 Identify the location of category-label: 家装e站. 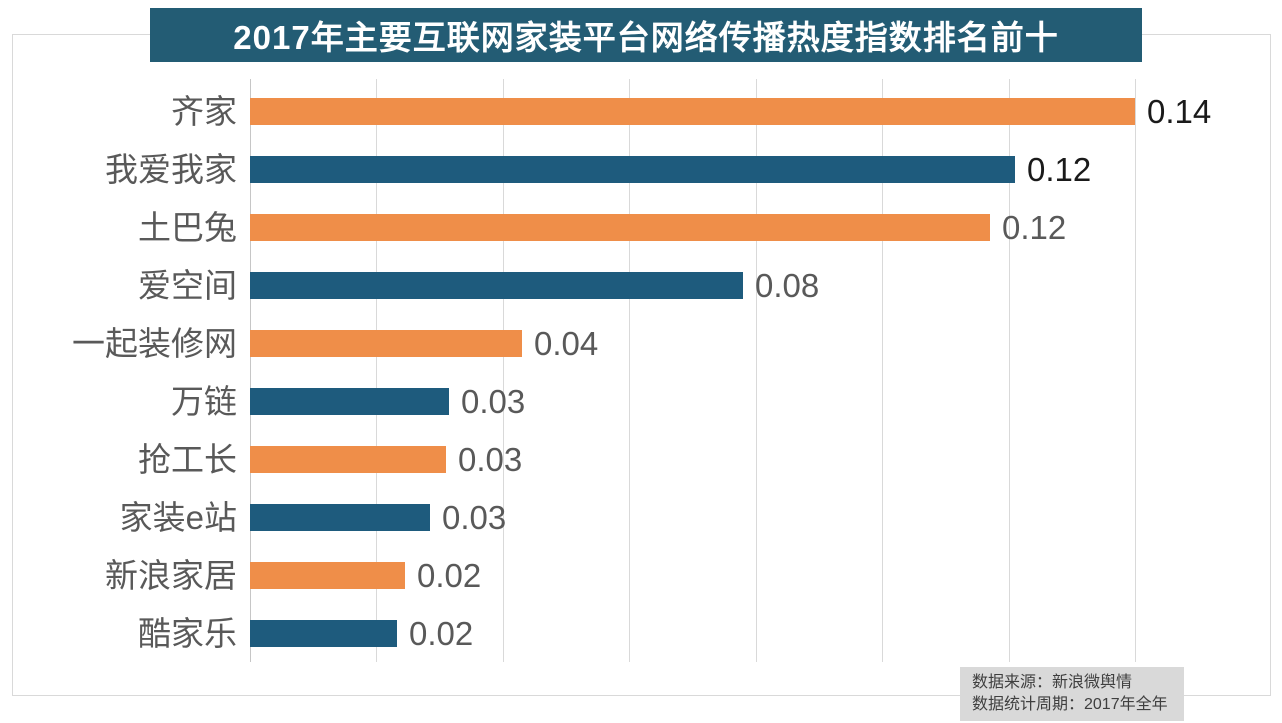
(178, 517).